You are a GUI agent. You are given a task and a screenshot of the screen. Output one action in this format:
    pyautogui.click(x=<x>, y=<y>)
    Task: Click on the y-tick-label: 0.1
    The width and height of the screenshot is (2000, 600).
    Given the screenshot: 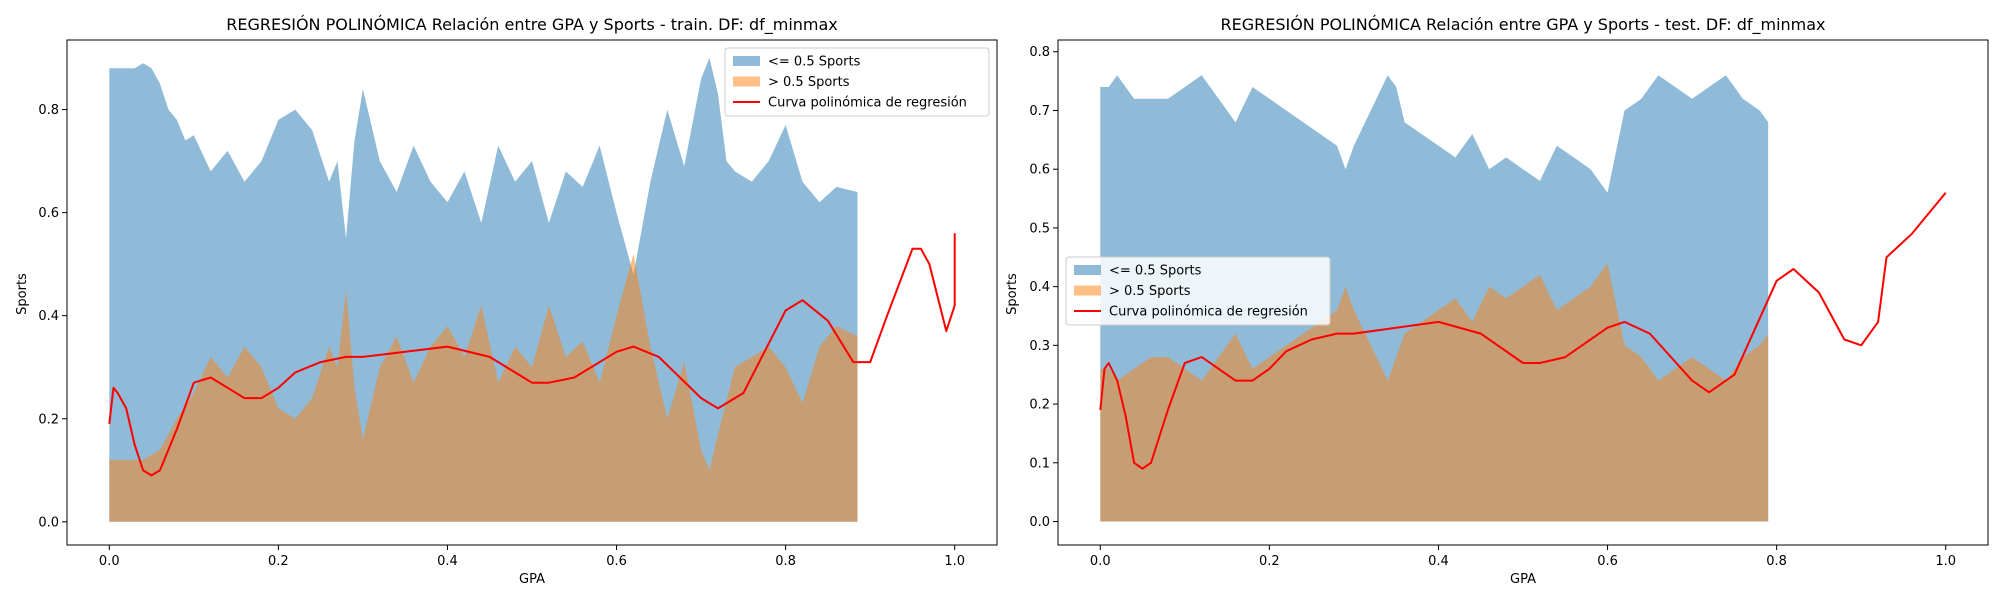 What is the action you would take?
    pyautogui.click(x=1039, y=463)
    